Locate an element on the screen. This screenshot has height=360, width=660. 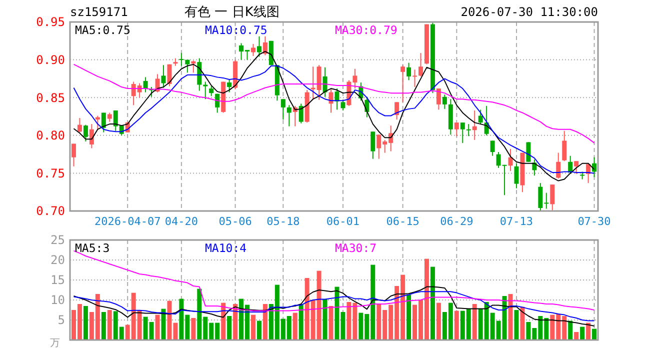
y-tick-label: 0.90 is located at coordinates (50, 60).